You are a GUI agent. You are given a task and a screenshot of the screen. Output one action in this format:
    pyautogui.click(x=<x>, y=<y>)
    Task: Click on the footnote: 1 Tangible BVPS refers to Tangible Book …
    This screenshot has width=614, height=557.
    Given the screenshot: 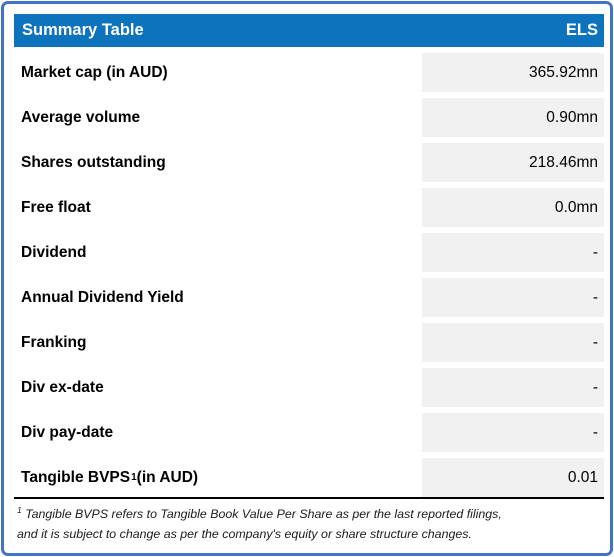 What is the action you would take?
    pyautogui.click(x=309, y=522)
    